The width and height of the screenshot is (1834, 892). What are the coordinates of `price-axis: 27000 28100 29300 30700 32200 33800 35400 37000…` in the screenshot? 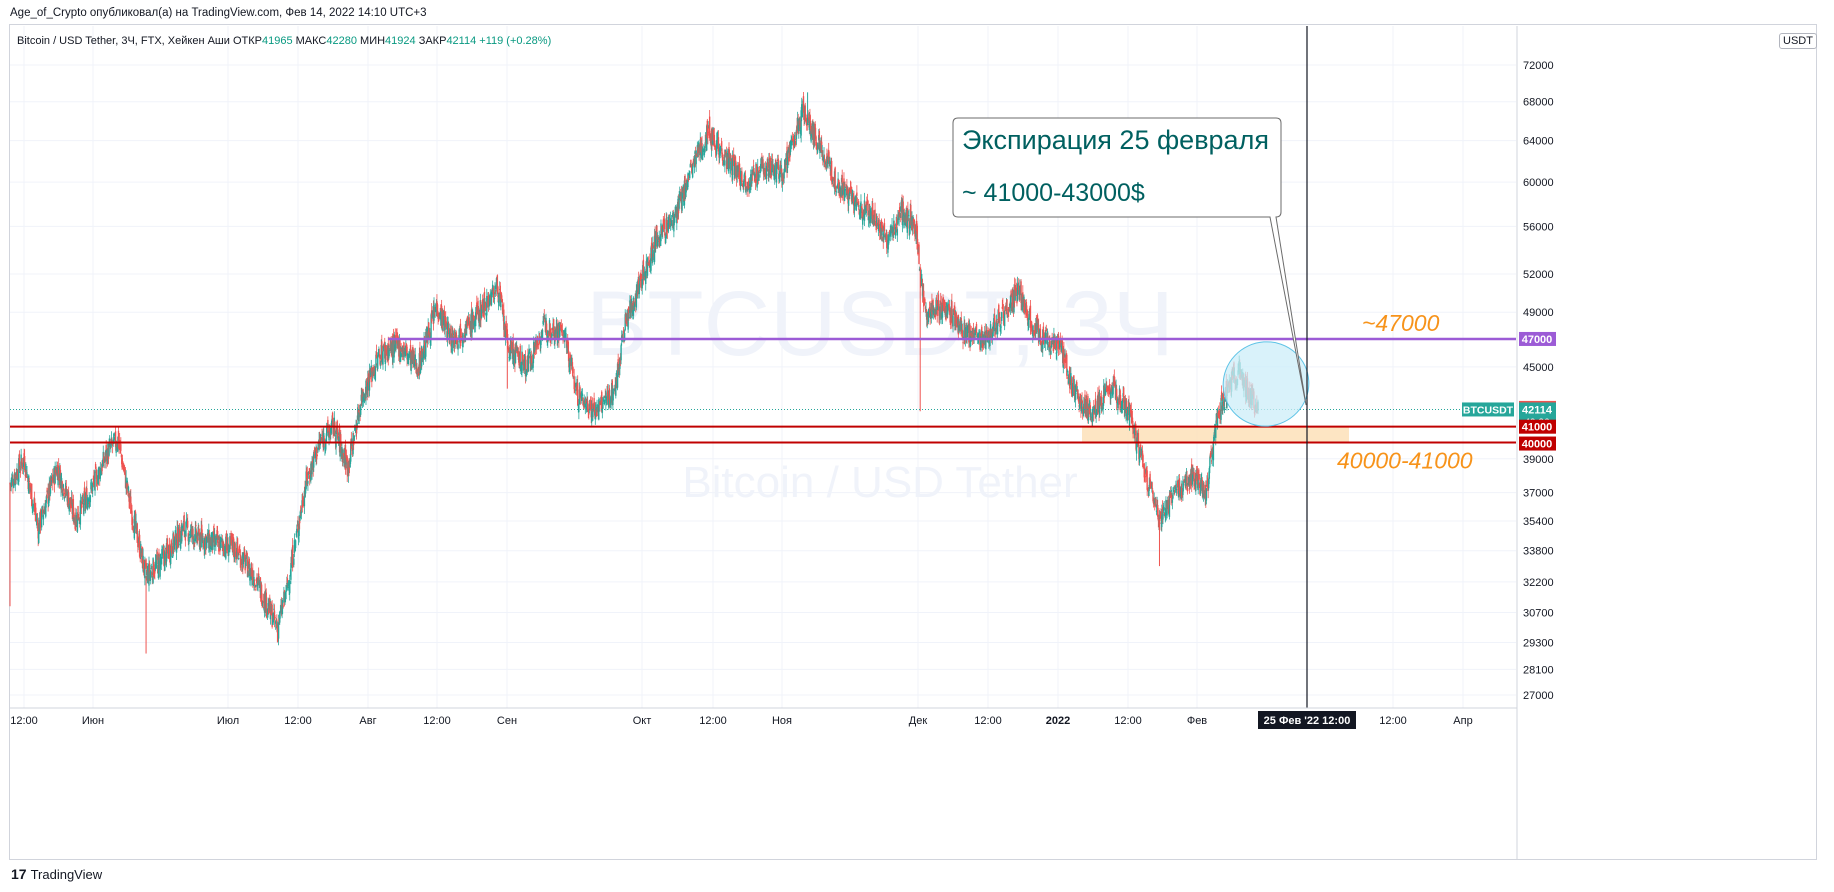 It's located at (1535, 443).